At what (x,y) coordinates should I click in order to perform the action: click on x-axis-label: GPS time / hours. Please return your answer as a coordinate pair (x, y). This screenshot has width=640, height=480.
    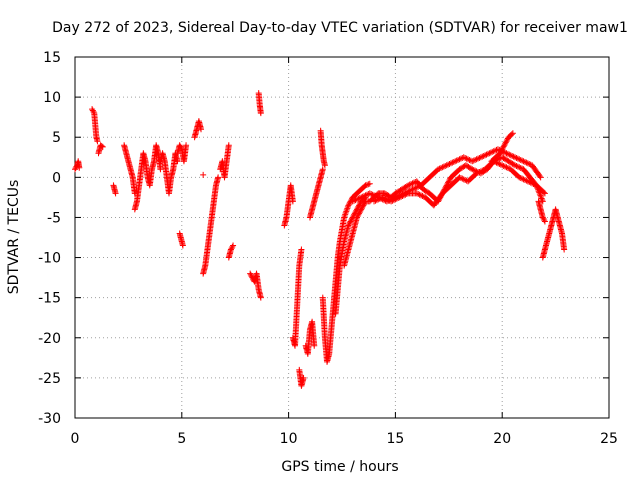
    Looking at the image, I should click on (339, 467).